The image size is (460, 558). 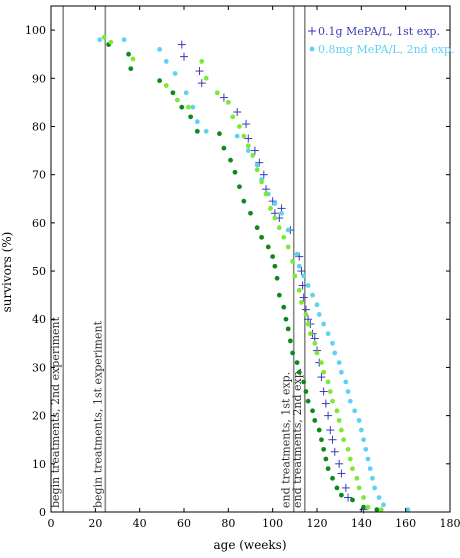 I want to click on y-tick-label: 90, so click(x=39, y=78).